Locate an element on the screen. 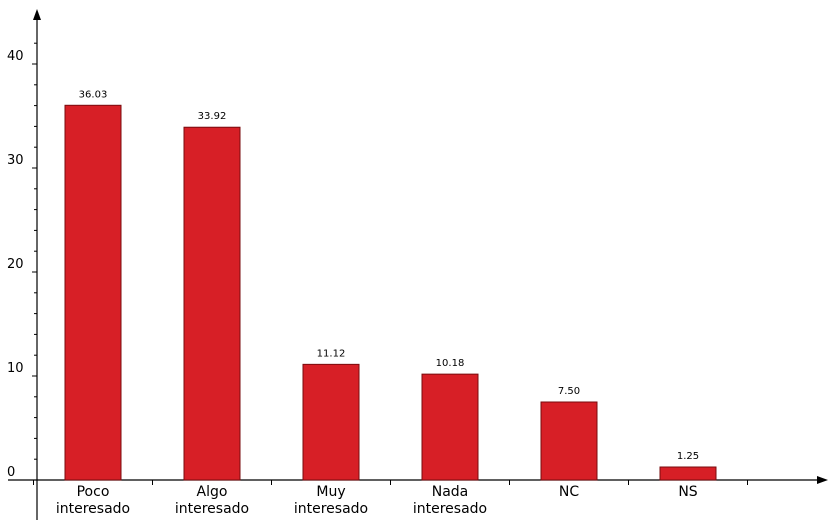  data-label: 36.03 is located at coordinates (93, 94).